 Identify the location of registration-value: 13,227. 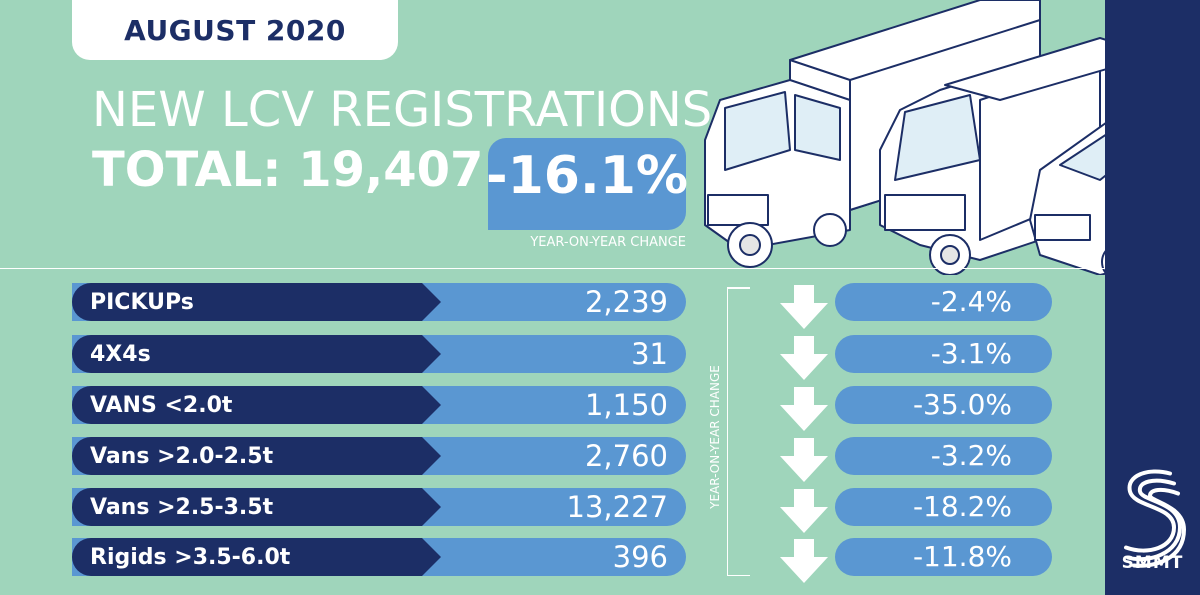
(617, 507).